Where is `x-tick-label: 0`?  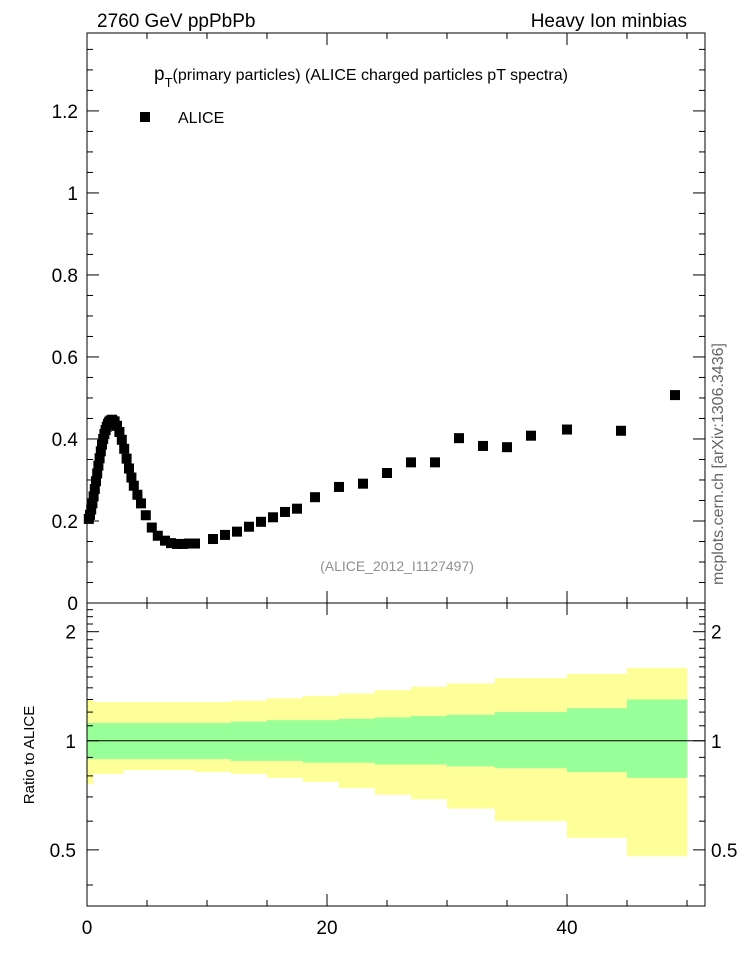
x-tick-label: 0 is located at coordinates (87, 928).